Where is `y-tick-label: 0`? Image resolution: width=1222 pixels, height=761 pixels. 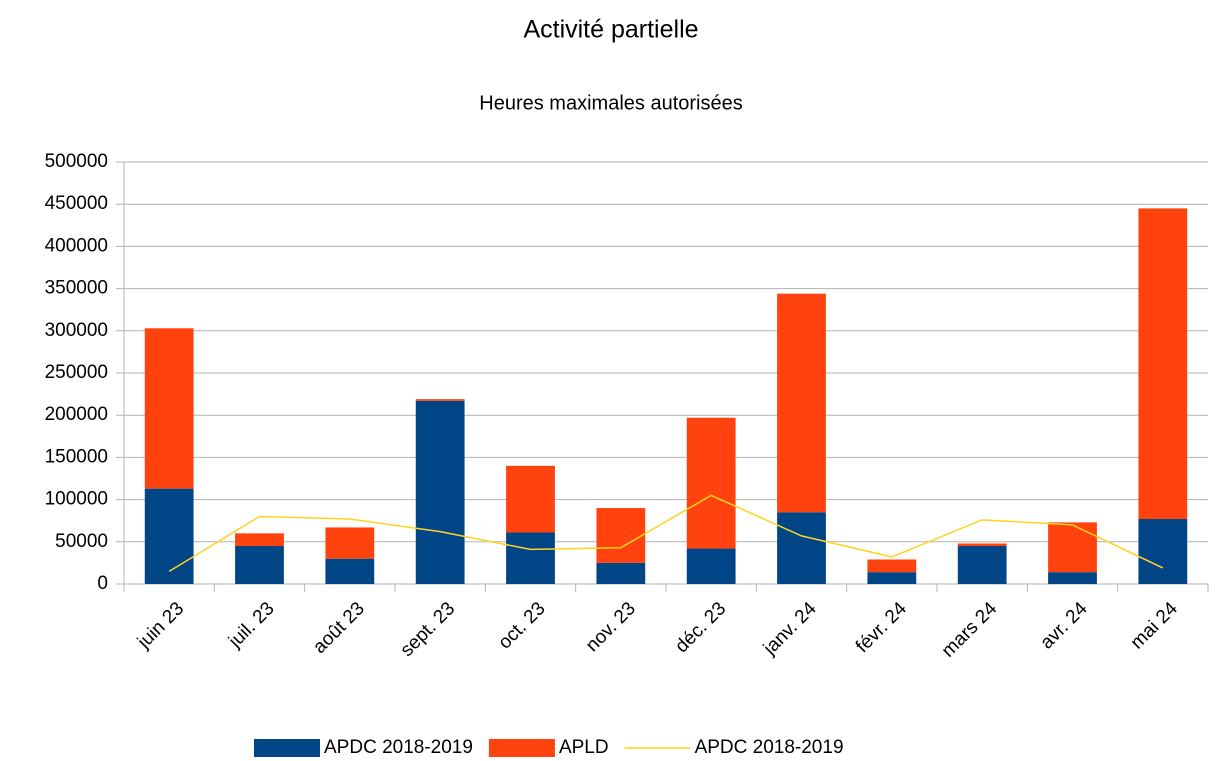
y-tick-label: 0 is located at coordinates (102, 583).